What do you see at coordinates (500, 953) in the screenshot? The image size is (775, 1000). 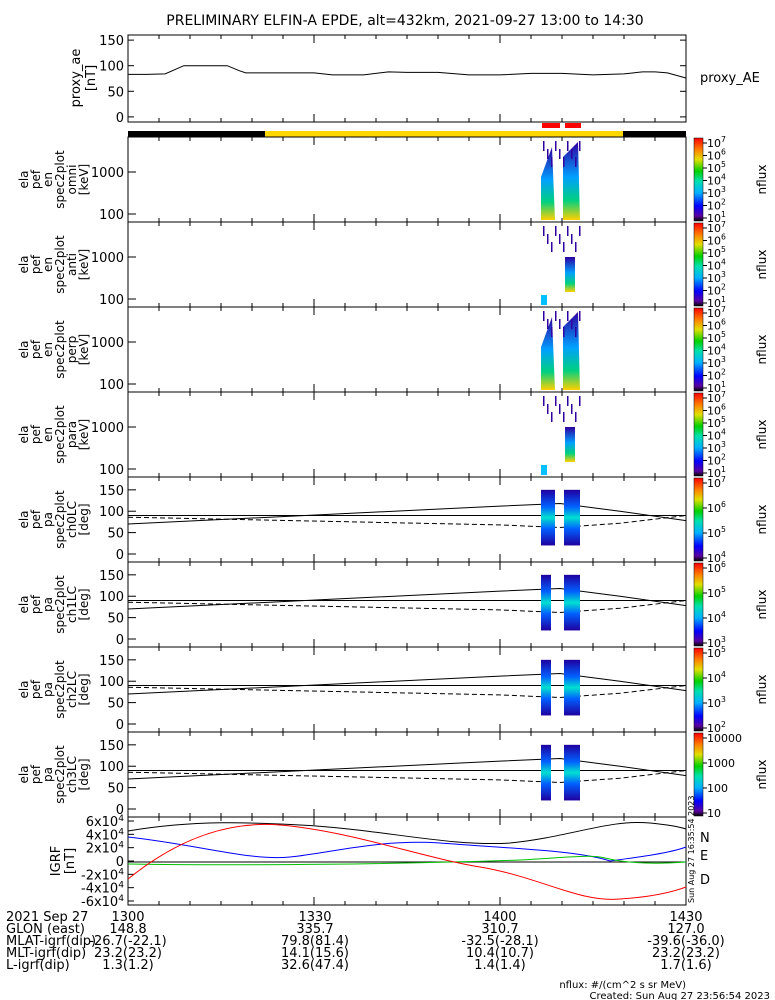 I see `ephem-value: 10.4(10.7)` at bounding box center [500, 953].